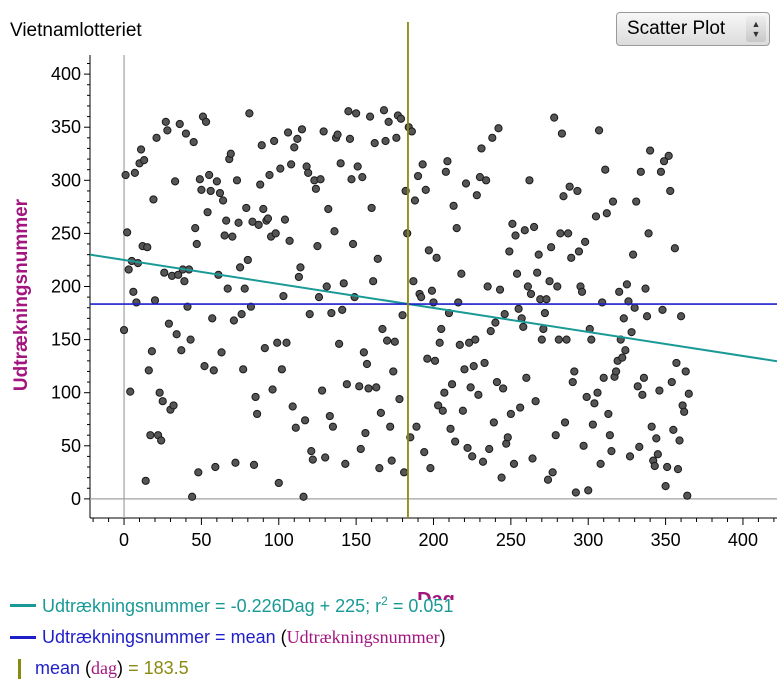 The height and width of the screenshot is (689, 777). What do you see at coordinates (66, 340) in the screenshot?
I see `y-tick-label: 150` at bounding box center [66, 340].